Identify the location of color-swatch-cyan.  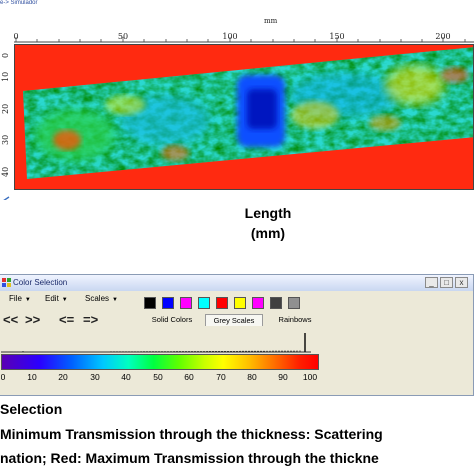
(204, 303).